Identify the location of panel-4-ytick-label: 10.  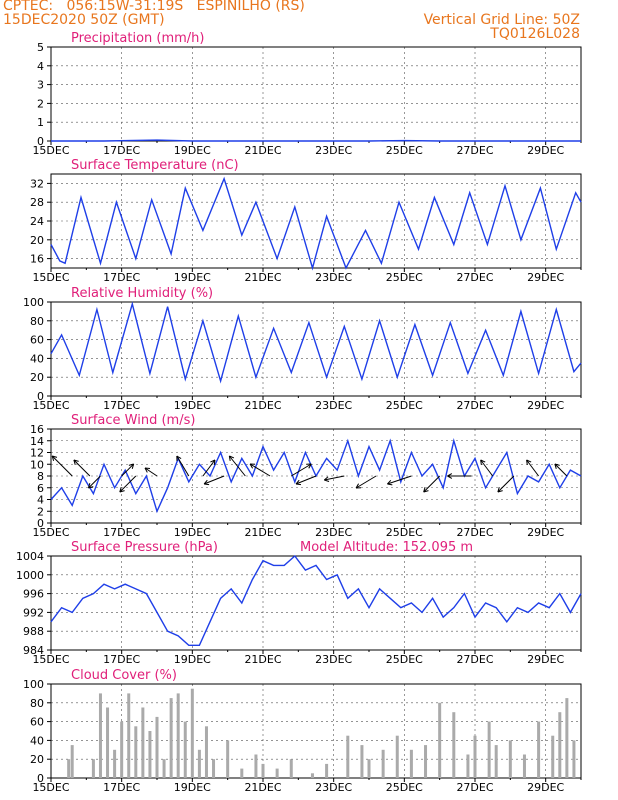
(37, 464).